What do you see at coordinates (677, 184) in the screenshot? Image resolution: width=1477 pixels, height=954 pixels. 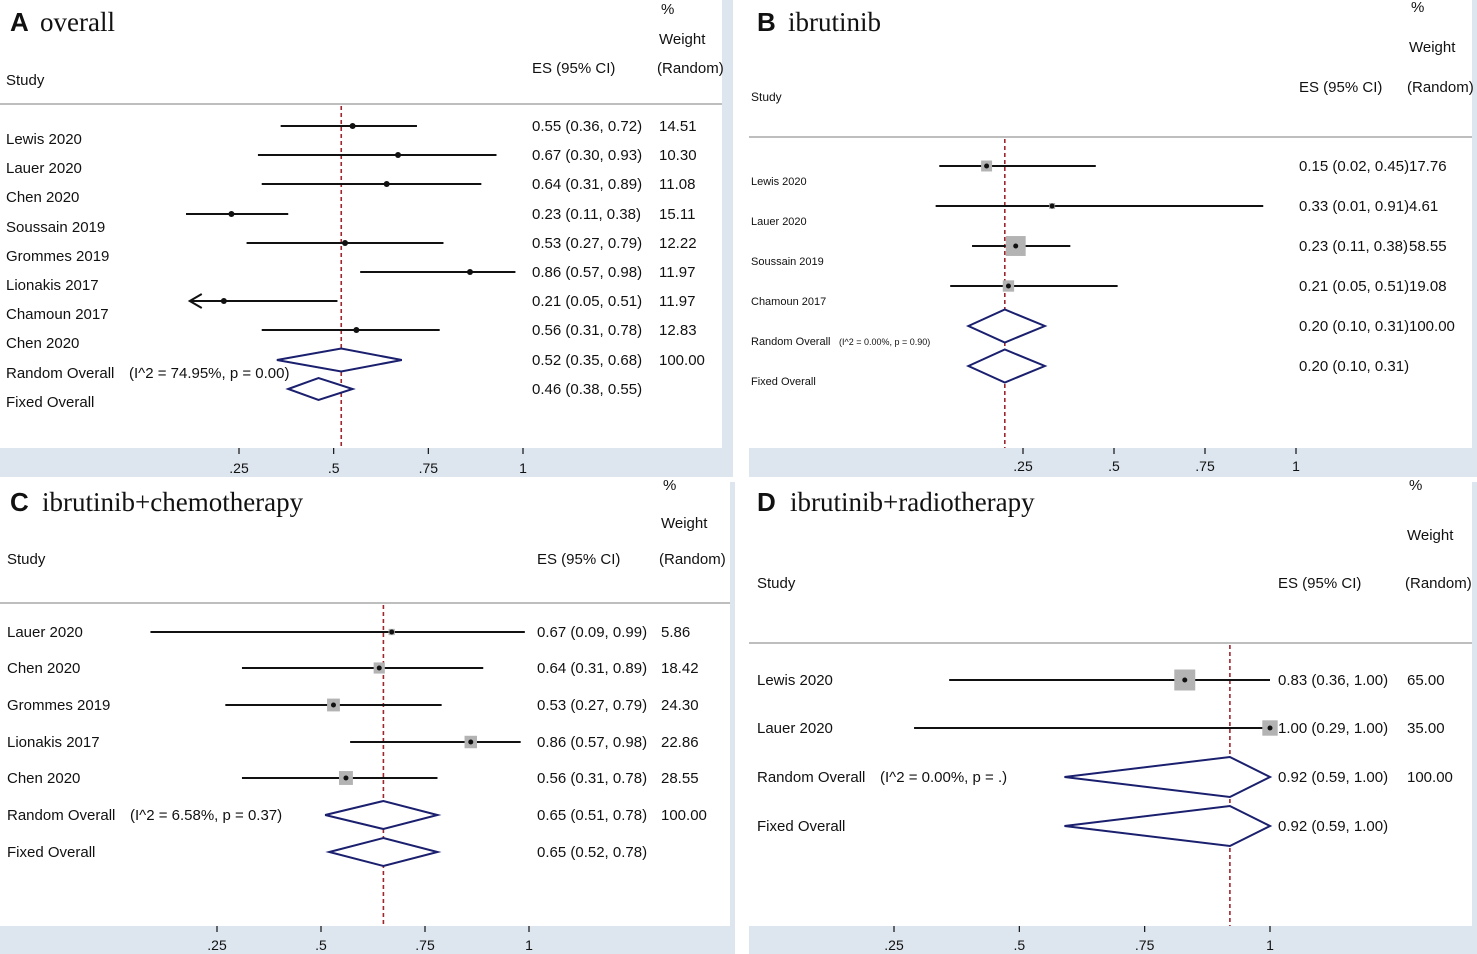 I see `study-weight: 11.08` at bounding box center [677, 184].